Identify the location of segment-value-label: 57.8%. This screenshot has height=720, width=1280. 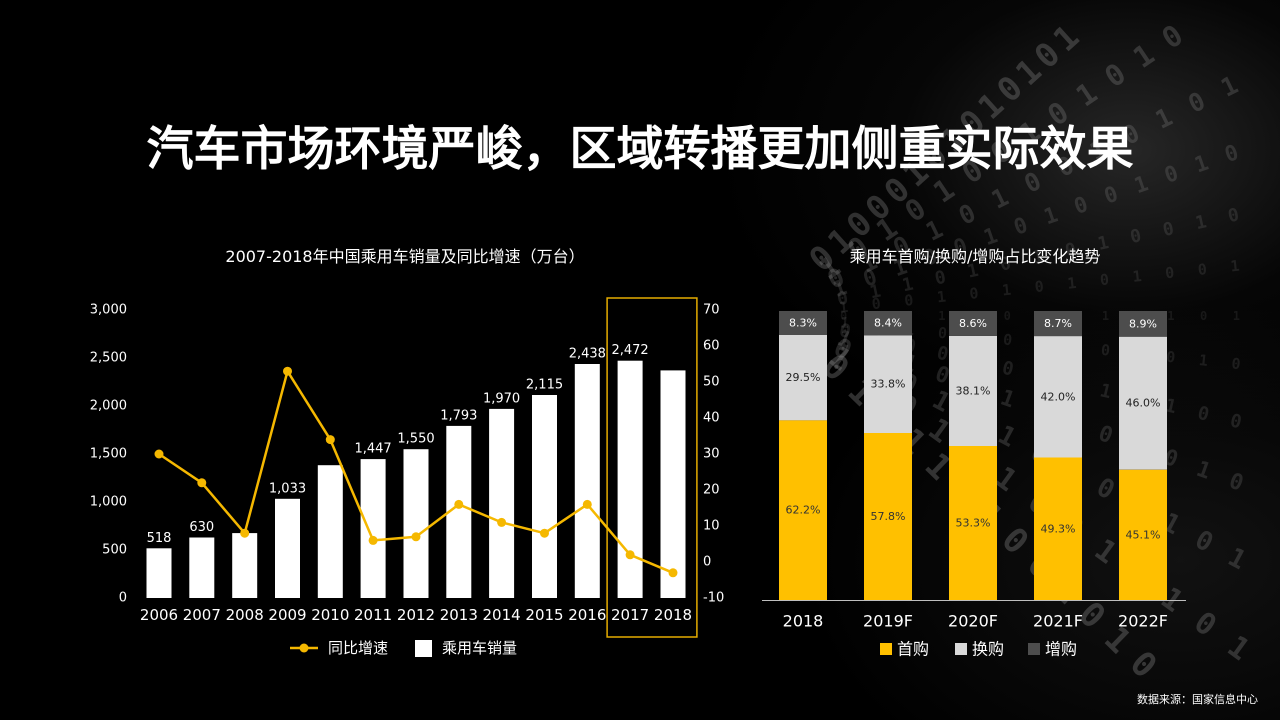
(888, 516).